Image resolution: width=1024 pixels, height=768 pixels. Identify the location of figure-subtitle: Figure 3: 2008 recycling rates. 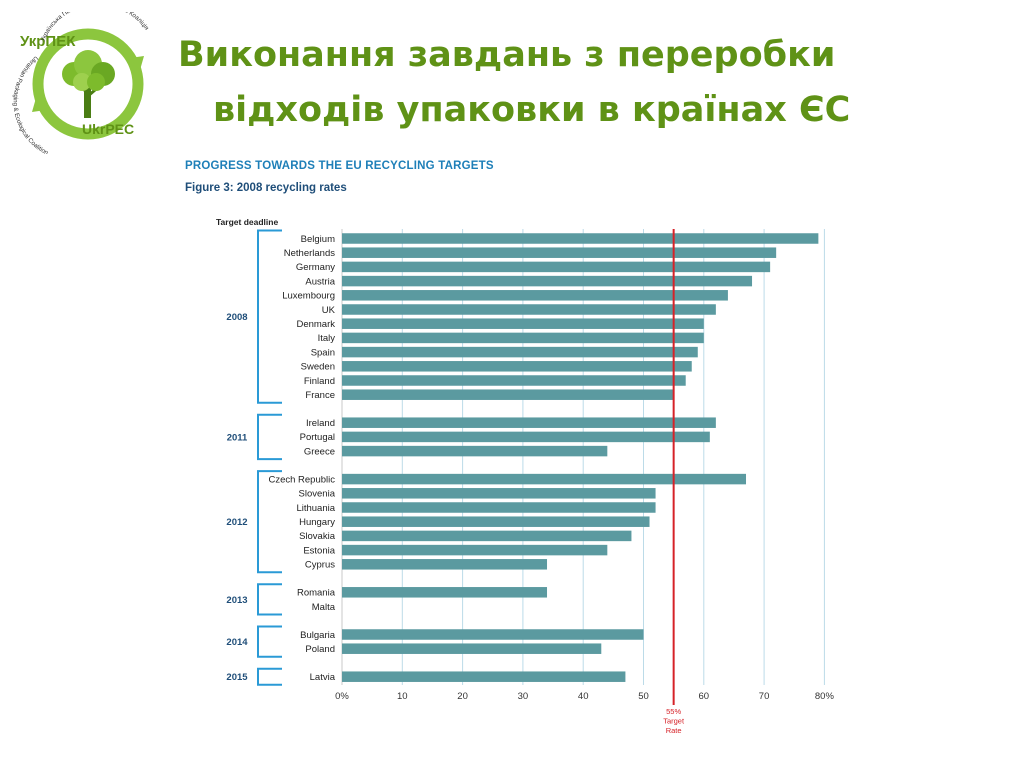
(266, 188).